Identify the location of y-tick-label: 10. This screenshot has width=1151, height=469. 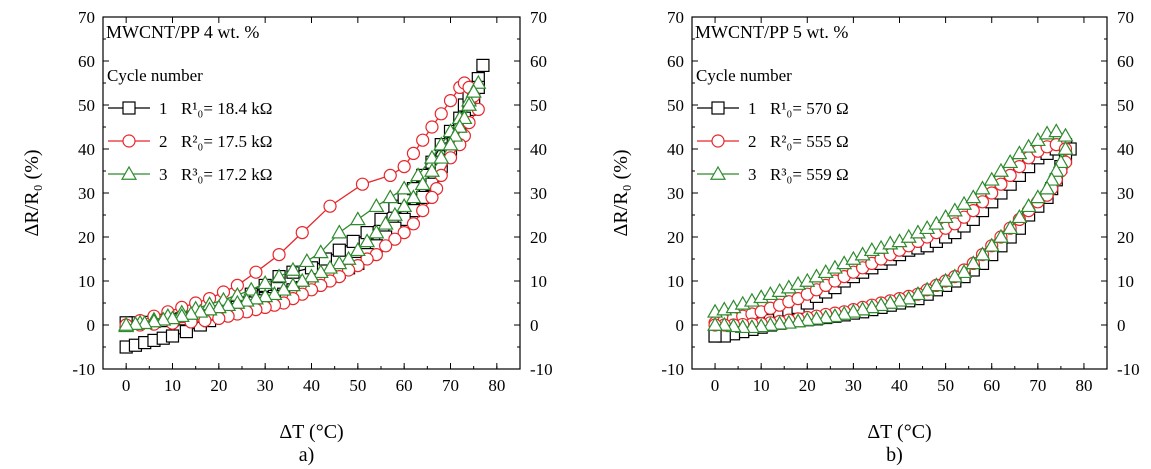
(86, 281).